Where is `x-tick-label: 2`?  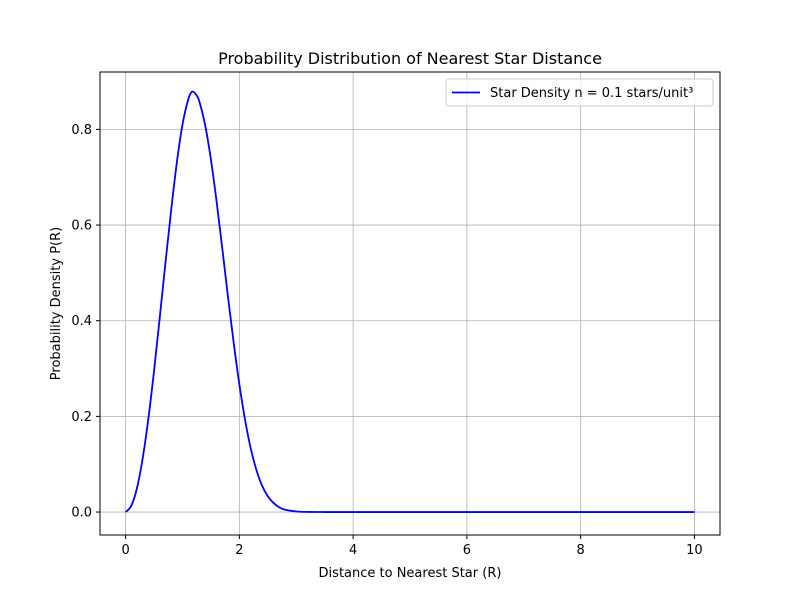
x-tick-label: 2 is located at coordinates (239, 550).